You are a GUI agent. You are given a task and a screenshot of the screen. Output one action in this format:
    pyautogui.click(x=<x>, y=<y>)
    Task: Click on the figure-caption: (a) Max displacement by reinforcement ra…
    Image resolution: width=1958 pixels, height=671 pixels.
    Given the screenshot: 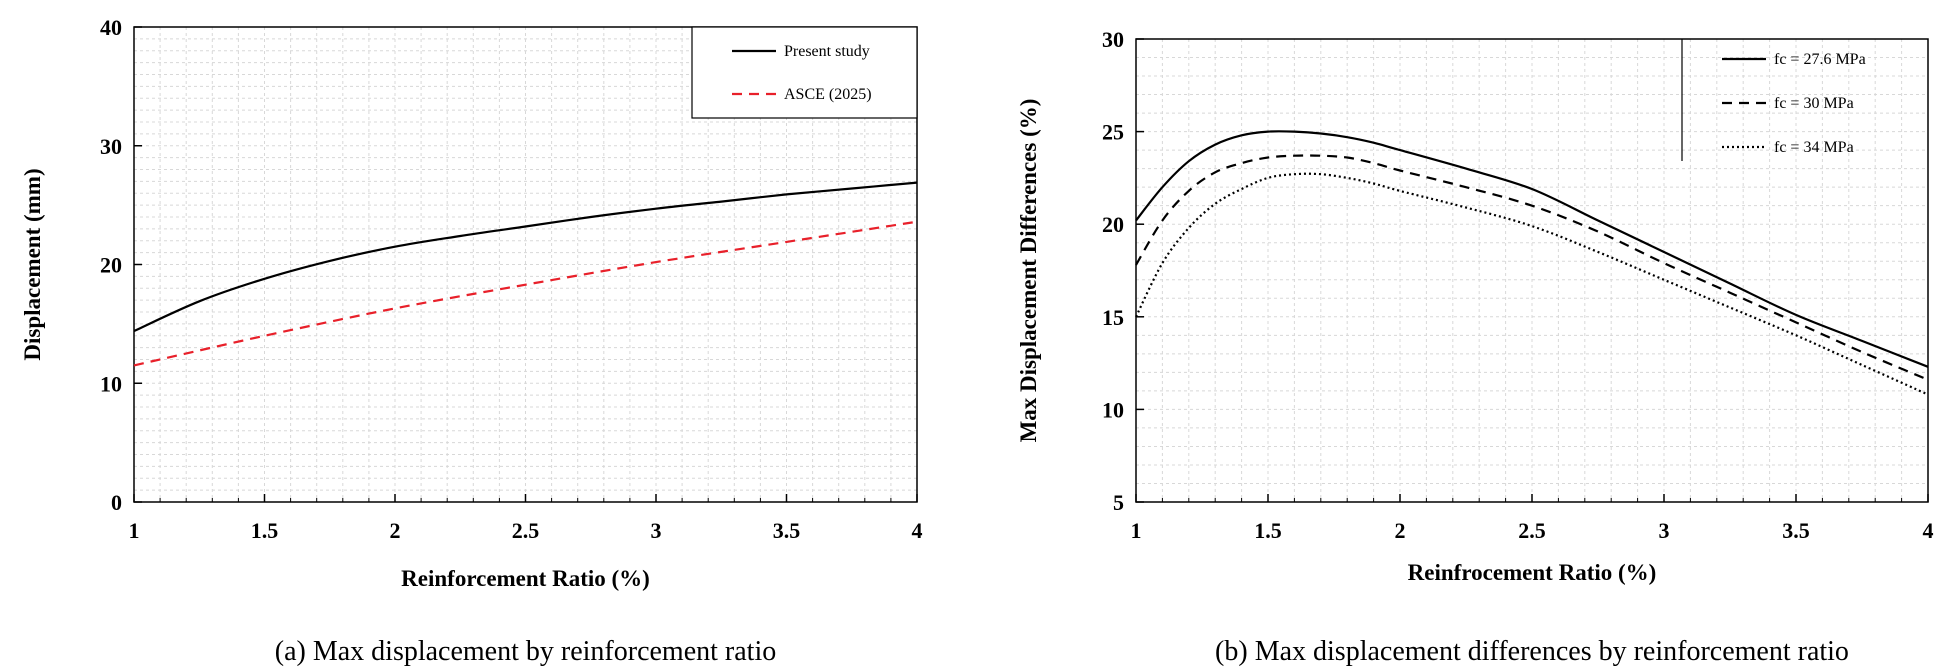 What is the action you would take?
    pyautogui.click(x=525, y=651)
    